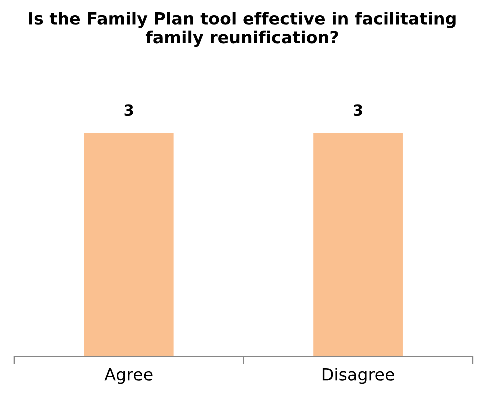 The height and width of the screenshot is (401, 485). I want to click on x-tick-label: Disagree, so click(358, 376).